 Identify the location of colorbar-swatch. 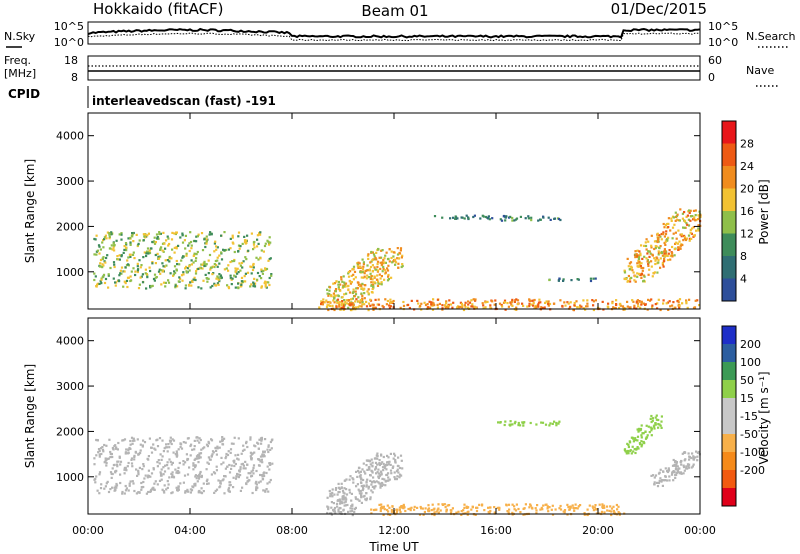
(729, 389).